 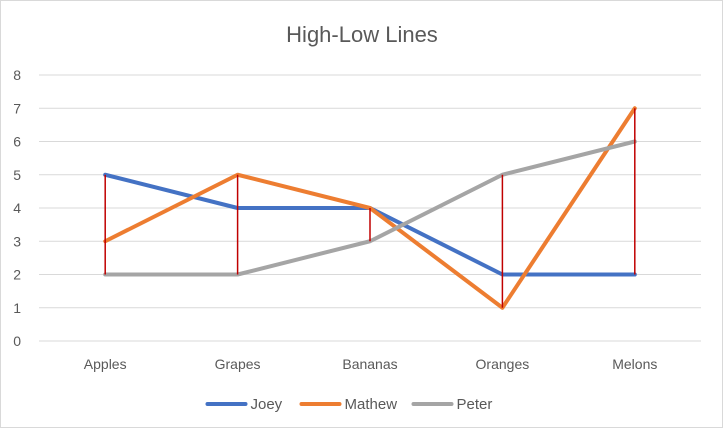 I want to click on legend-label: Joey, so click(x=267, y=404).